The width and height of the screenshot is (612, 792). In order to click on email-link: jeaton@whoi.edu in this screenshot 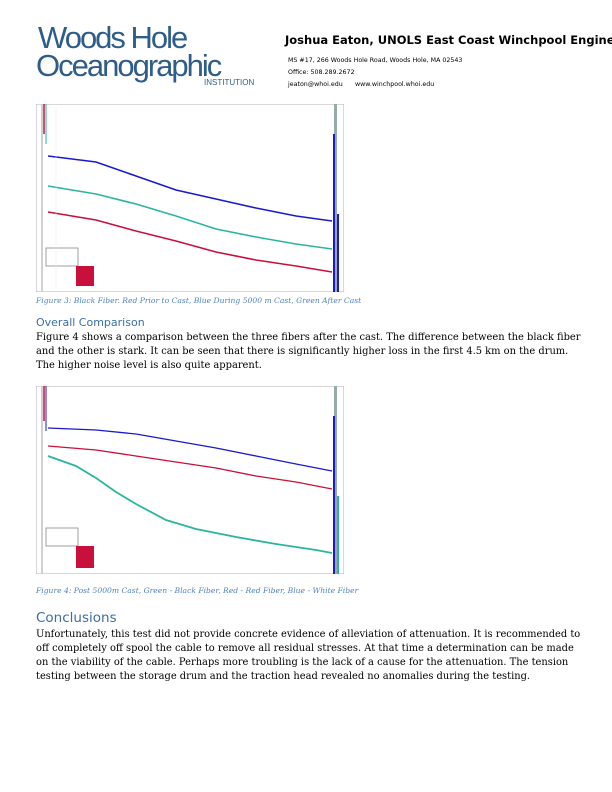, I will do `click(315, 84)`.